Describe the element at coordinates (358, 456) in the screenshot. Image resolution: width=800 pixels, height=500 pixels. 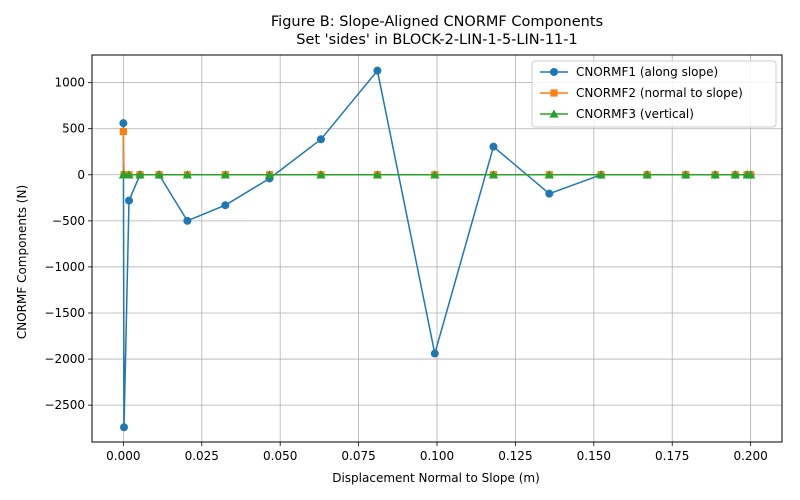
I see `x-tick-label: 0.075` at that location.